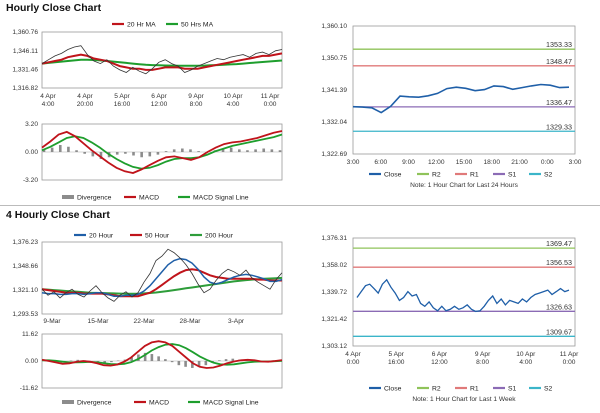  Describe the element at coordinates (559, 102) in the screenshot. I see `level-s1-label: 1336.47` at that location.